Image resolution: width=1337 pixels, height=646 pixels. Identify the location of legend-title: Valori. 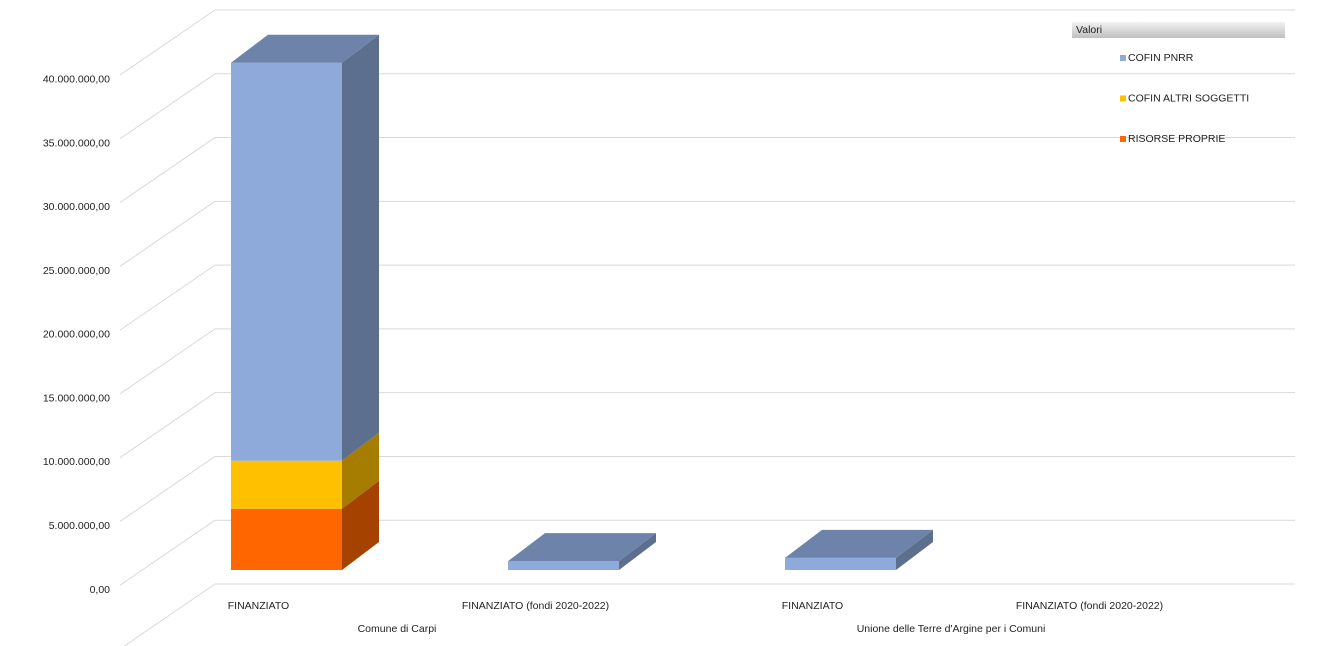
(1089, 30).